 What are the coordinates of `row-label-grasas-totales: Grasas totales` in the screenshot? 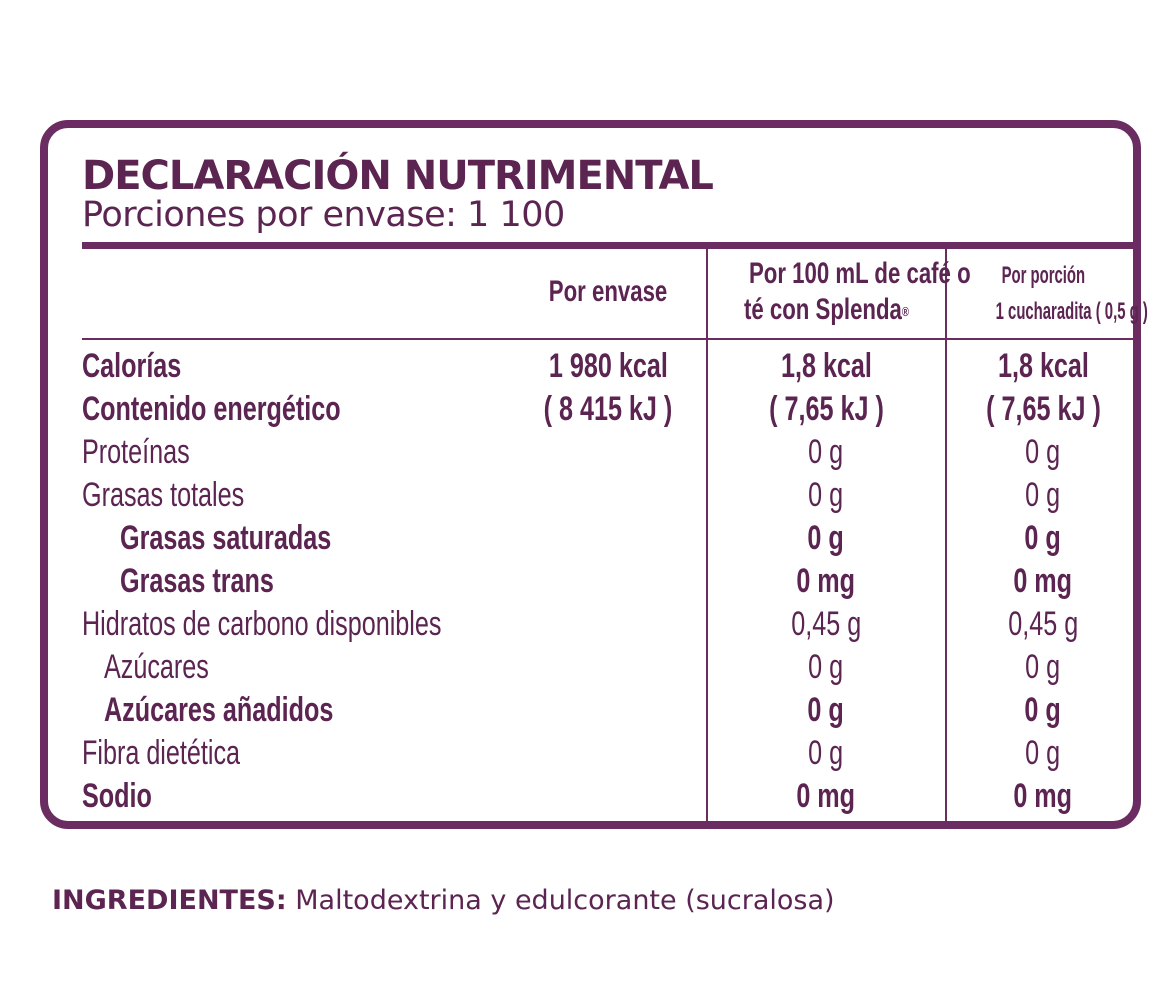 It's located at (163, 495).